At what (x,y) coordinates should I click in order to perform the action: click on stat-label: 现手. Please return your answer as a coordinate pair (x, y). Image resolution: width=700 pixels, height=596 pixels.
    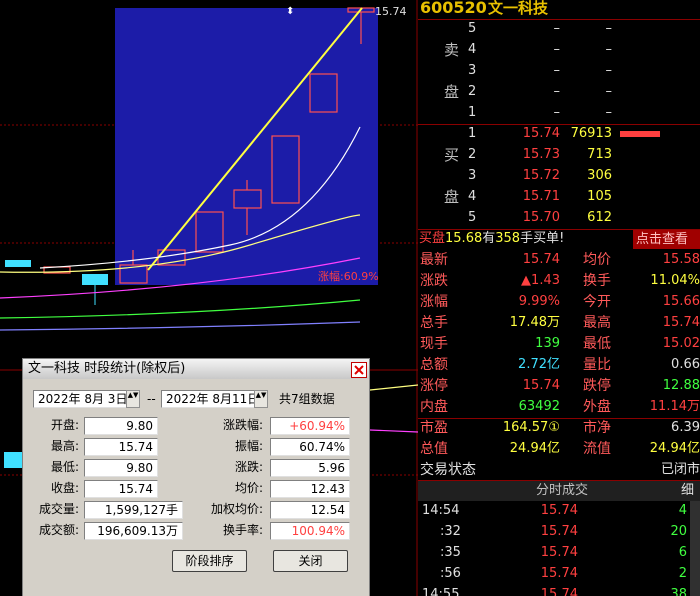
    Looking at the image, I should click on (434, 344).